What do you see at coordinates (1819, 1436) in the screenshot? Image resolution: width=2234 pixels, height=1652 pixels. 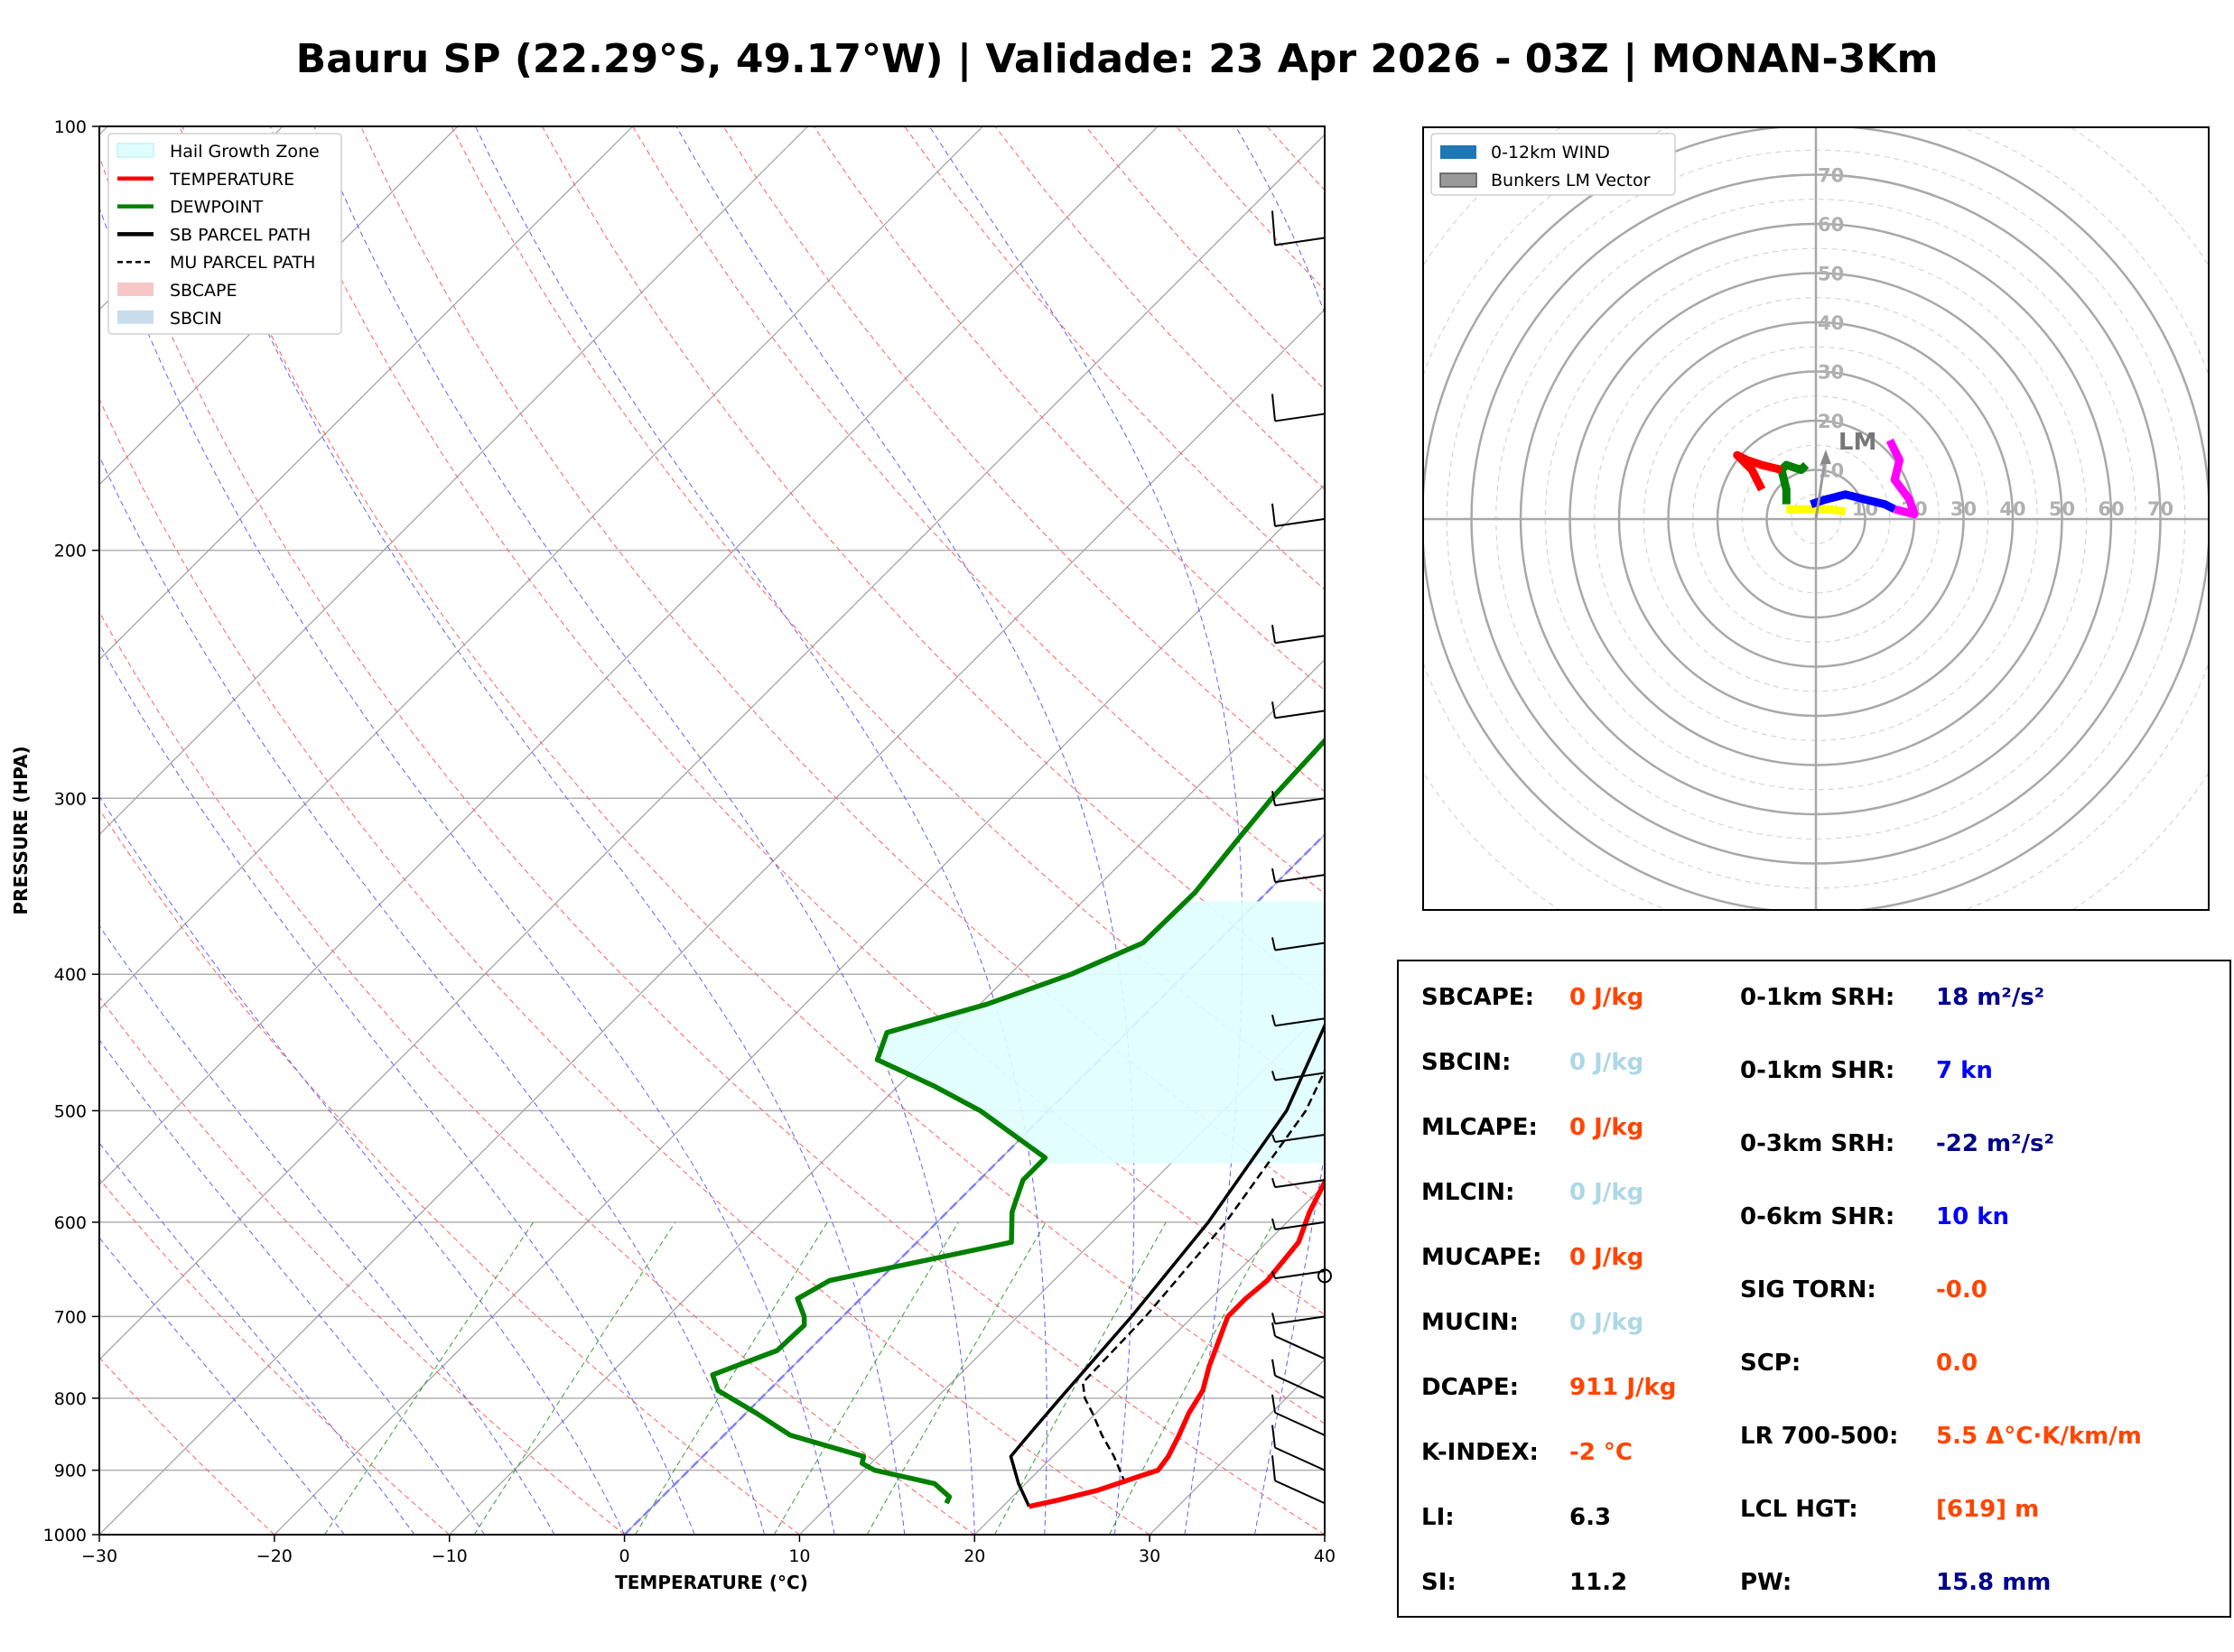 I see `stat-label: LR 700-500:` at bounding box center [1819, 1436].